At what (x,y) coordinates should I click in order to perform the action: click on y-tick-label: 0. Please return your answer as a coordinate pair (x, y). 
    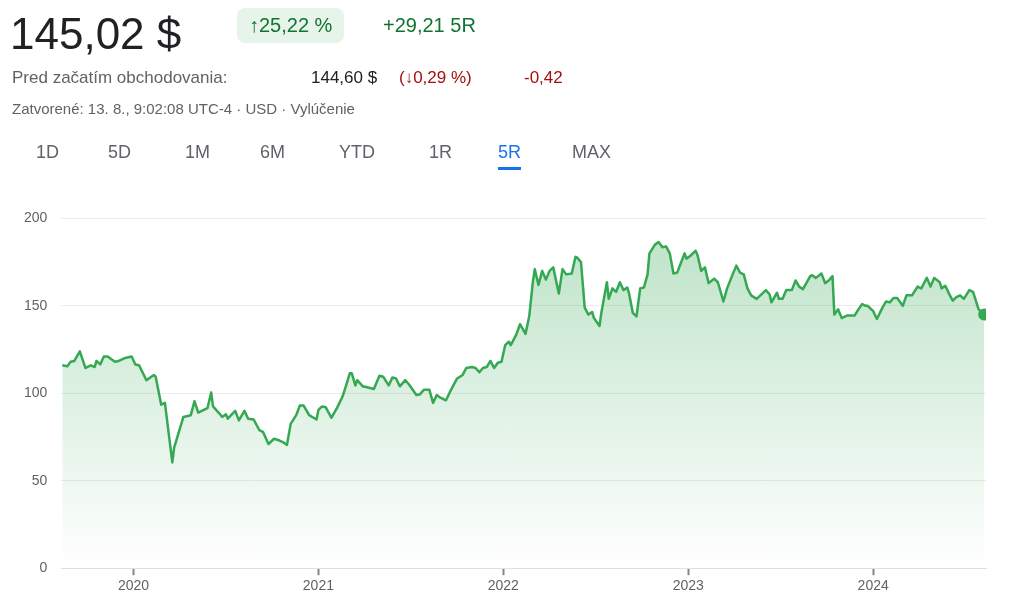
    Looking at the image, I should click on (43, 567).